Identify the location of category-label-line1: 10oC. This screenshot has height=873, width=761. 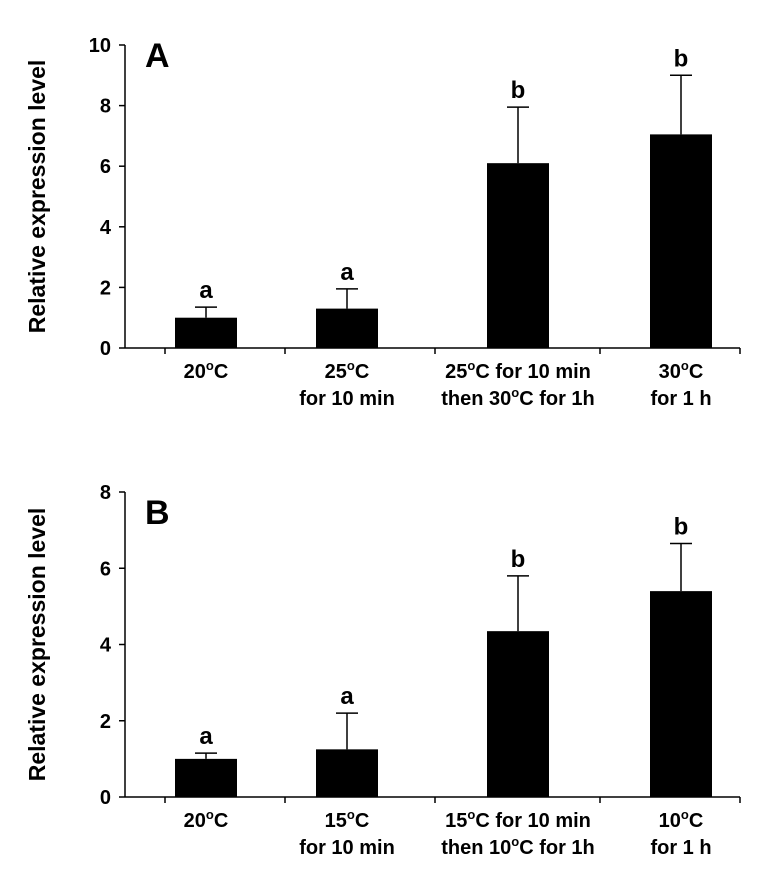
(681, 819).